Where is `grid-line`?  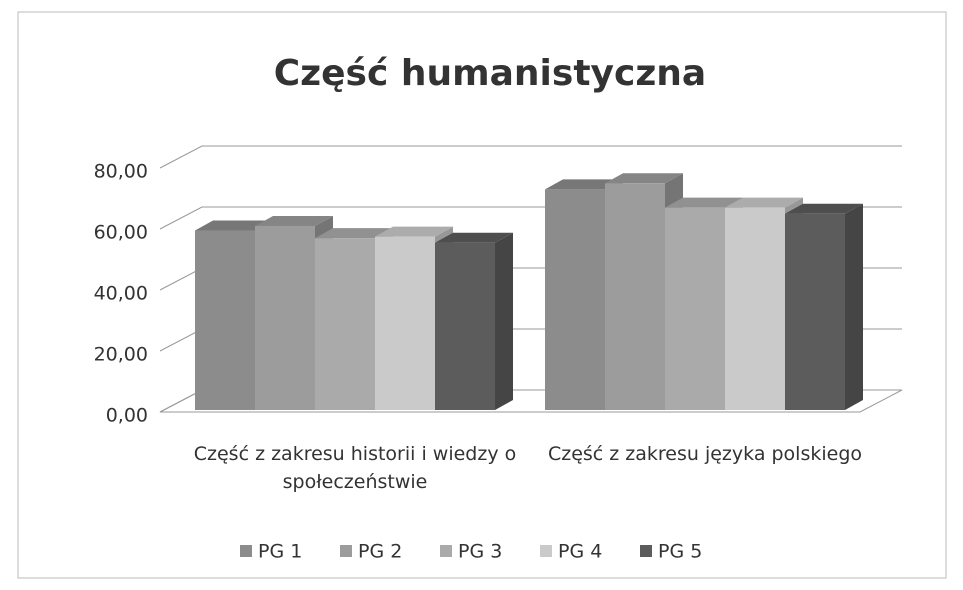 grid-line is located at coordinates (530, 157).